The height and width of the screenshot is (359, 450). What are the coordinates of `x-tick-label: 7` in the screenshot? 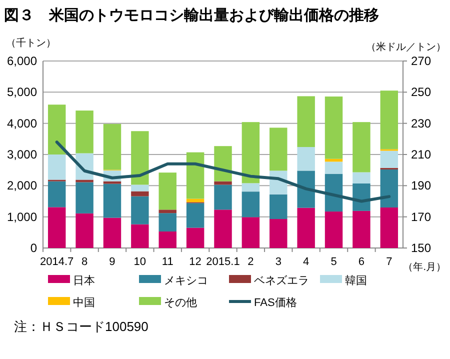 It's located at (389, 262).